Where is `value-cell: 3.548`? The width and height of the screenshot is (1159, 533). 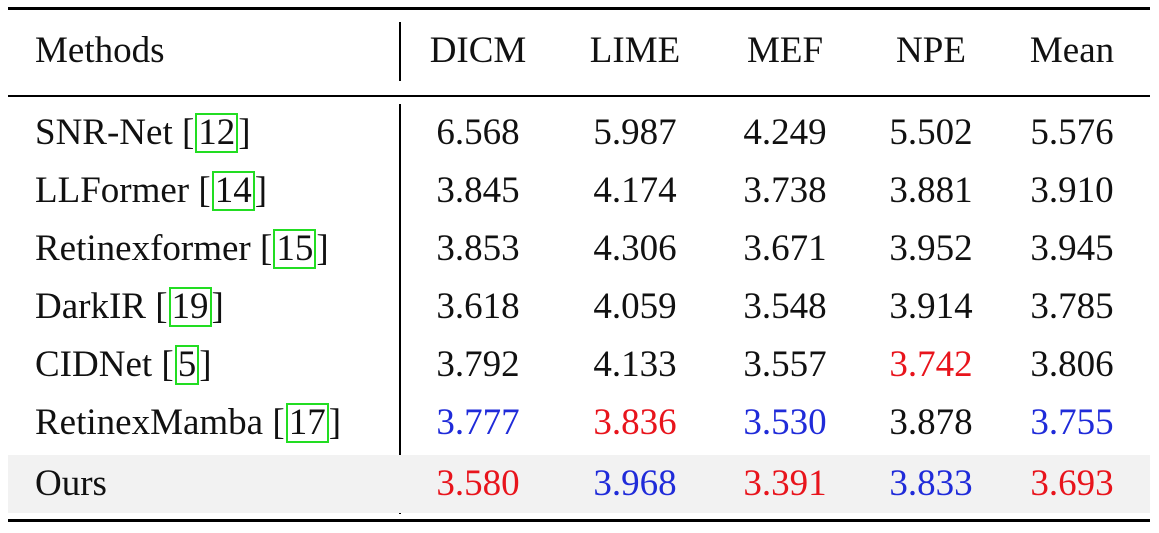
value-cell: 3.548 is located at coordinates (785, 306).